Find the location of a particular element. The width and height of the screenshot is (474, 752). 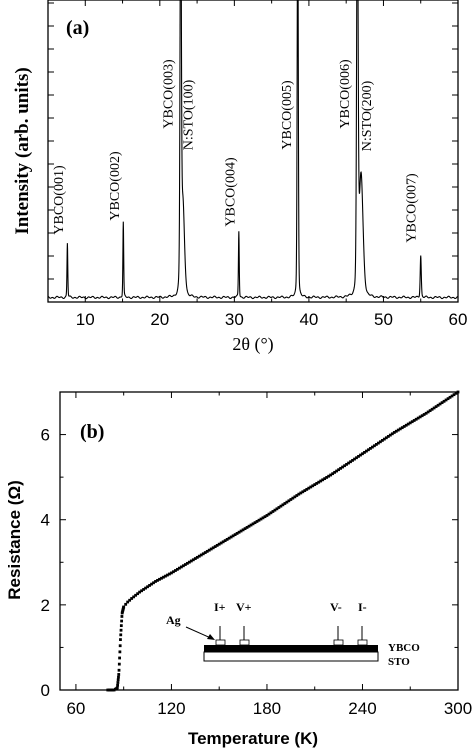

sto-substrate is located at coordinates (291, 656).